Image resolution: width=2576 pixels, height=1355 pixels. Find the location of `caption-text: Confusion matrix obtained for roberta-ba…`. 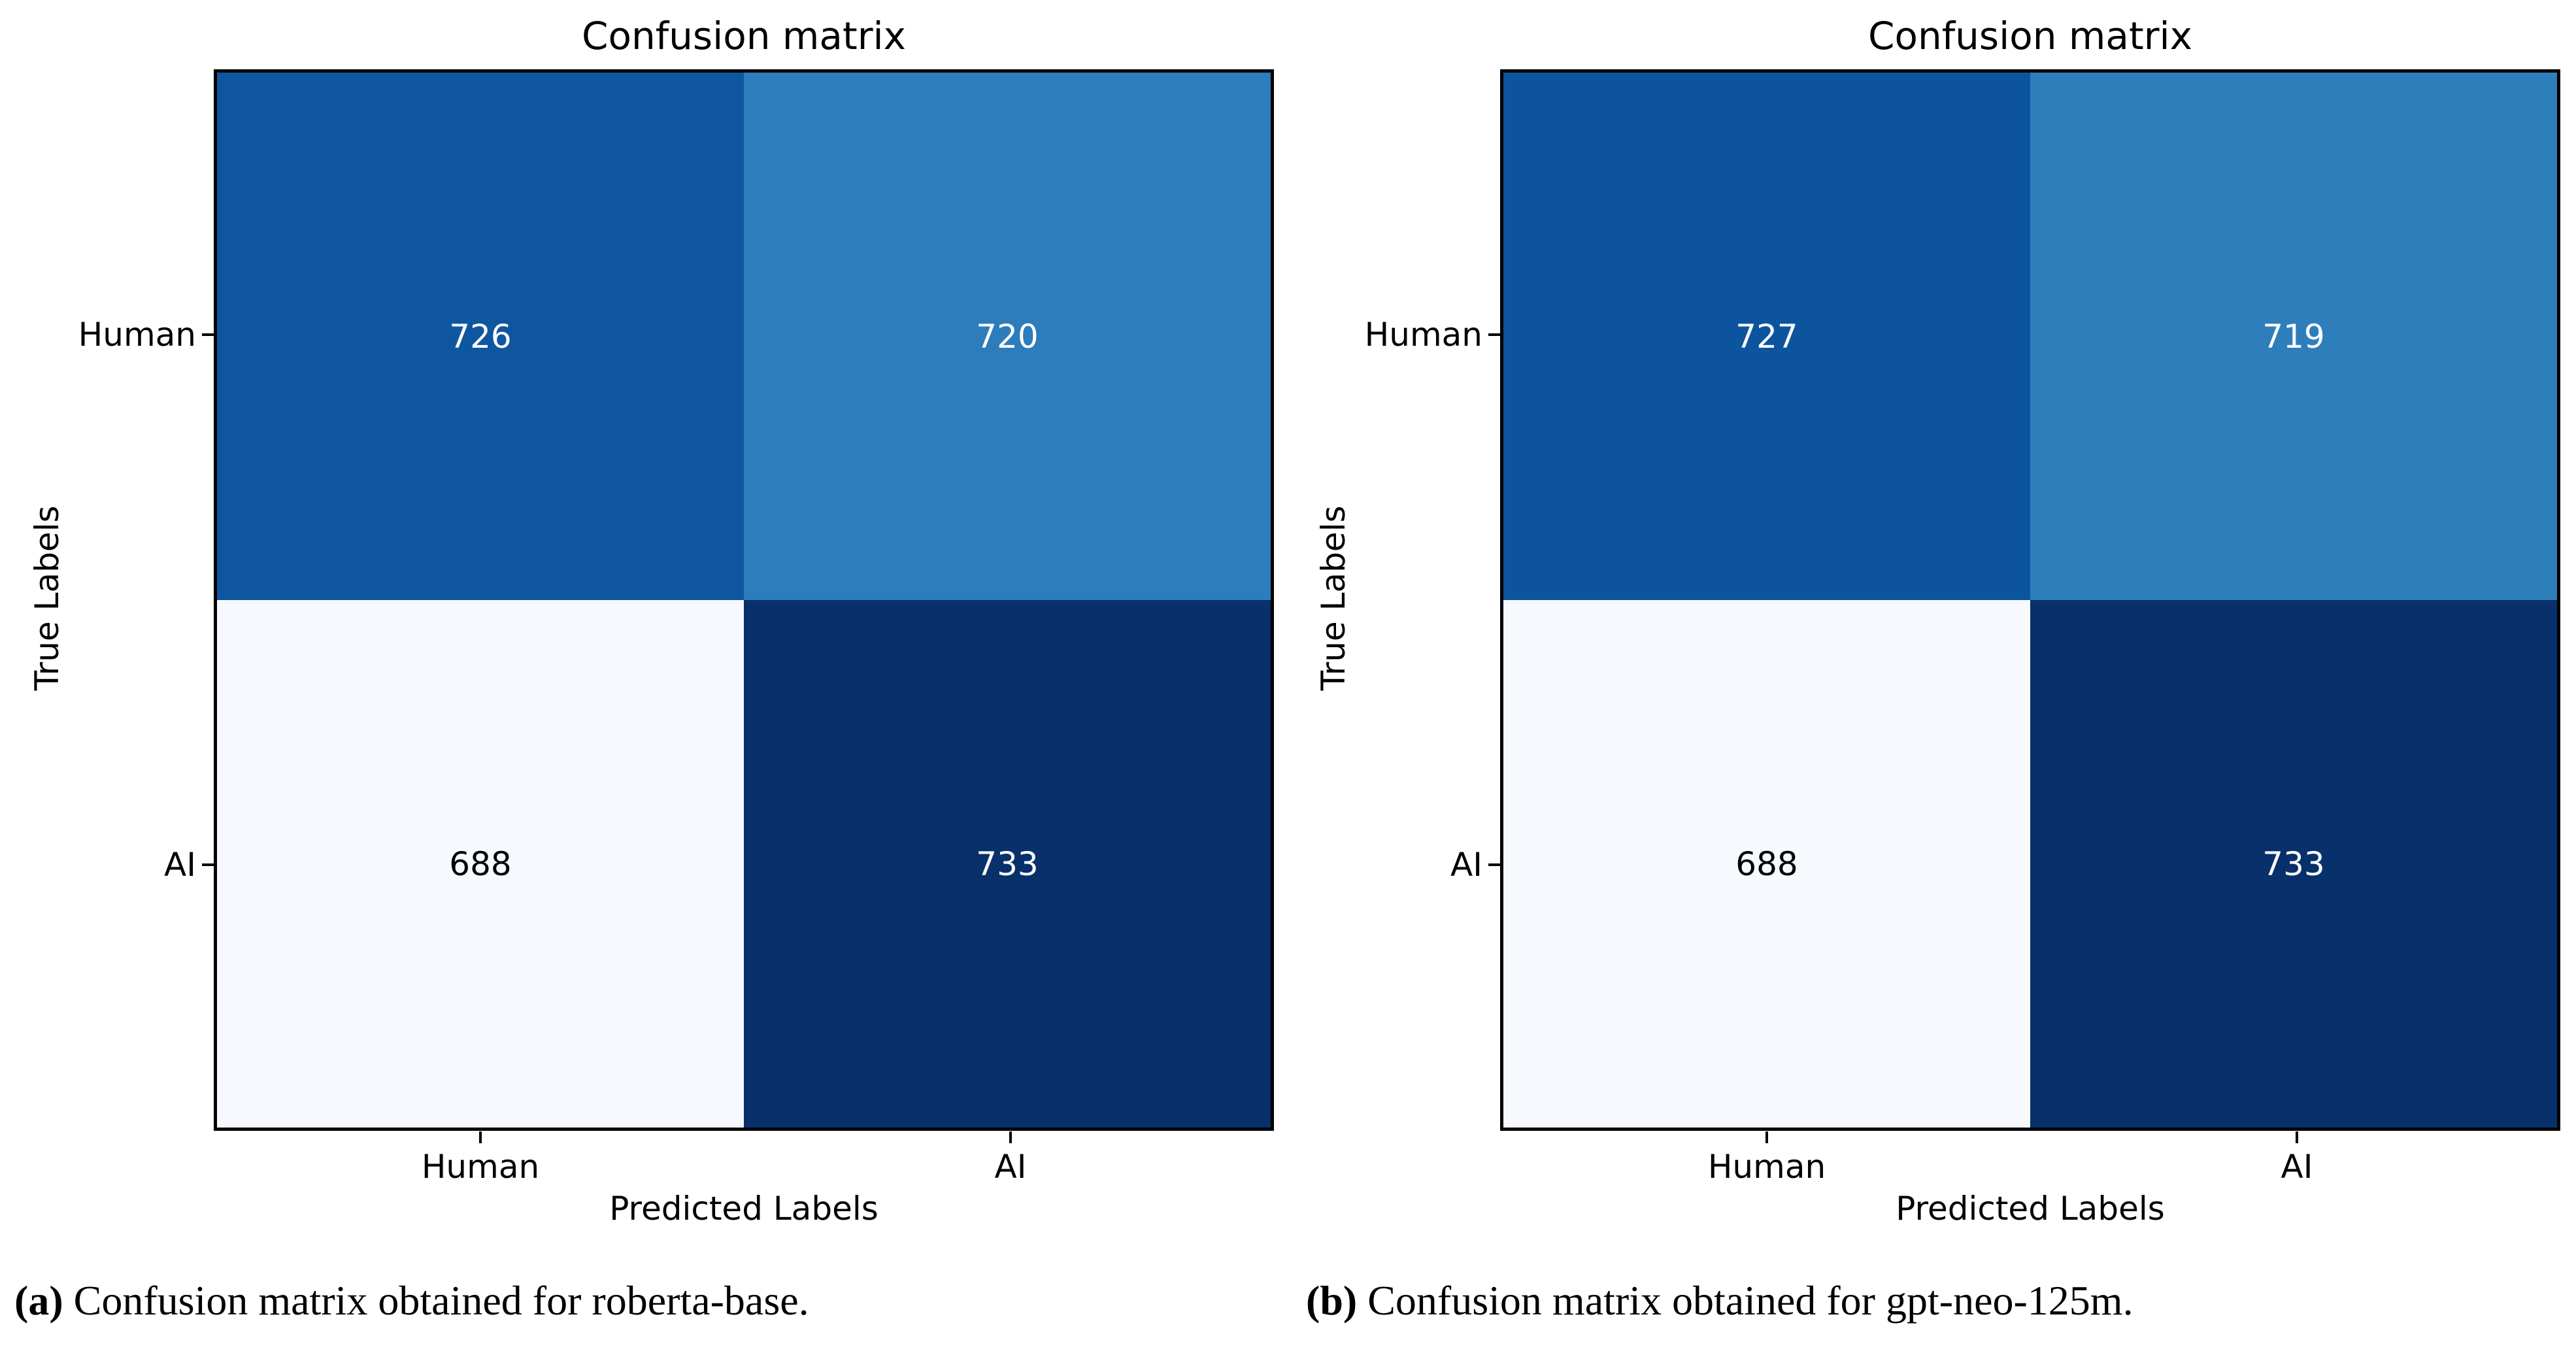

caption-text: Confusion matrix obtained for roberta-ba… is located at coordinates (436, 1300).